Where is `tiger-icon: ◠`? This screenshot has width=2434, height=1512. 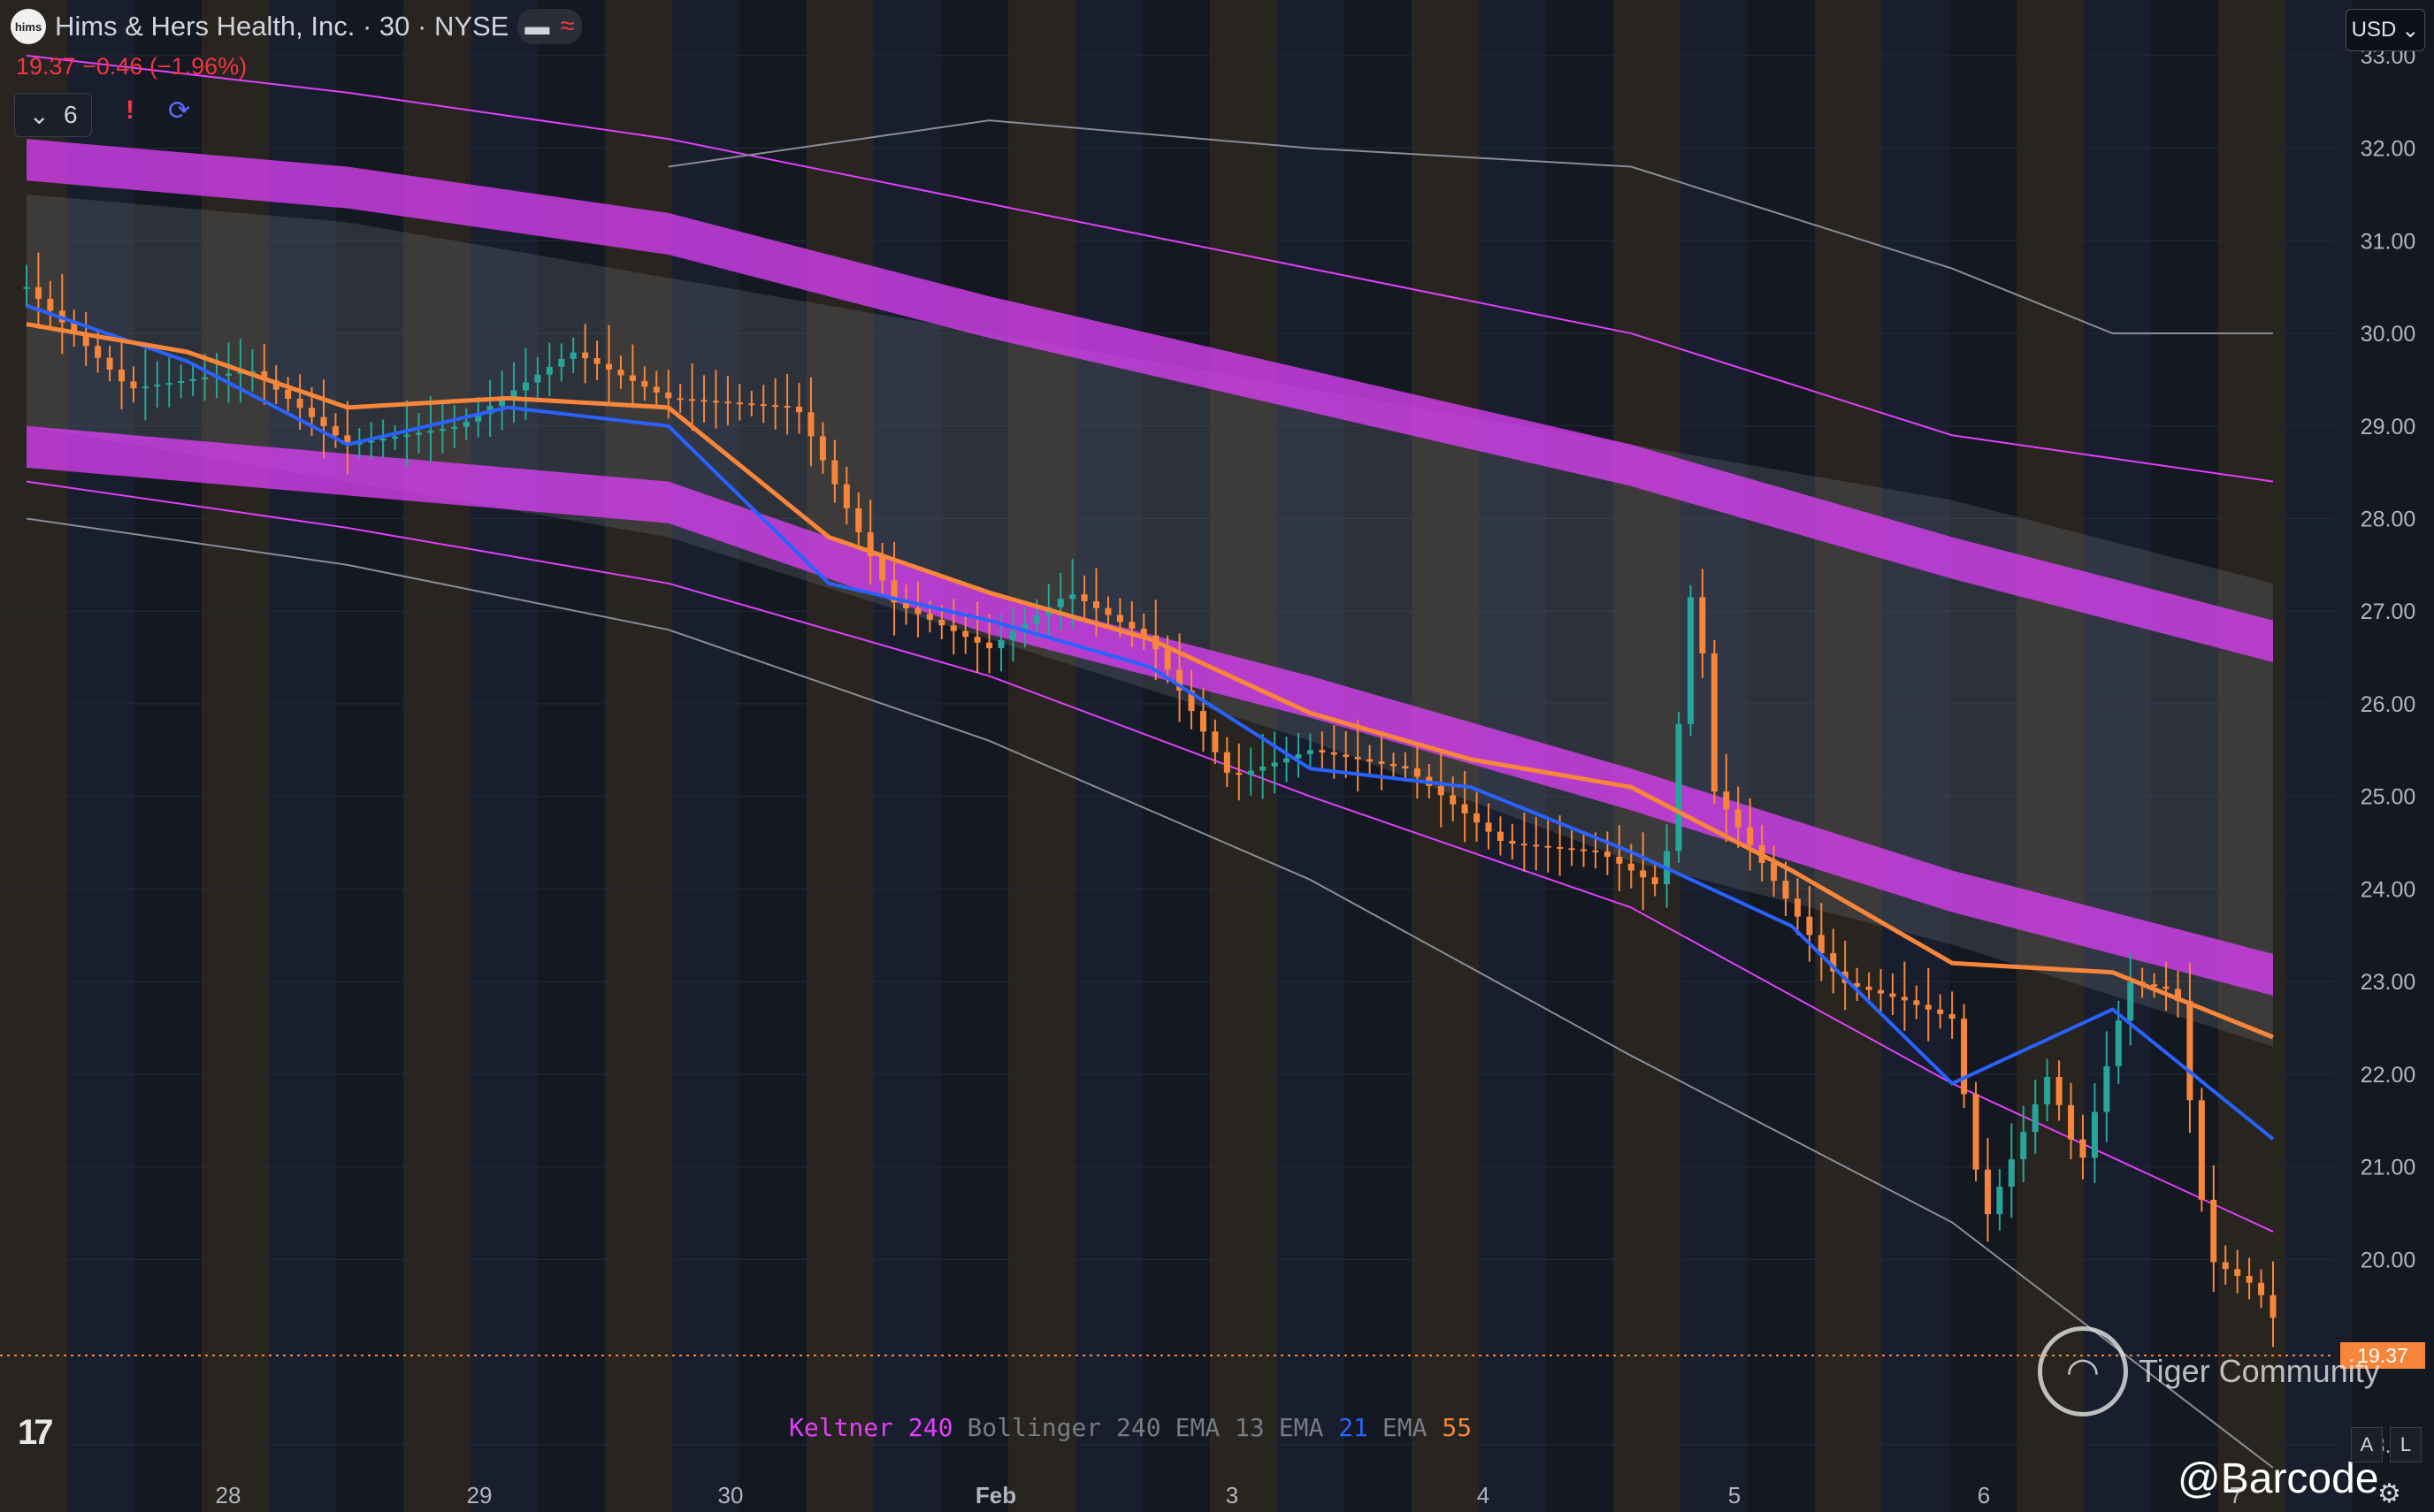
tiger-icon: ◠ is located at coordinates (2083, 1371).